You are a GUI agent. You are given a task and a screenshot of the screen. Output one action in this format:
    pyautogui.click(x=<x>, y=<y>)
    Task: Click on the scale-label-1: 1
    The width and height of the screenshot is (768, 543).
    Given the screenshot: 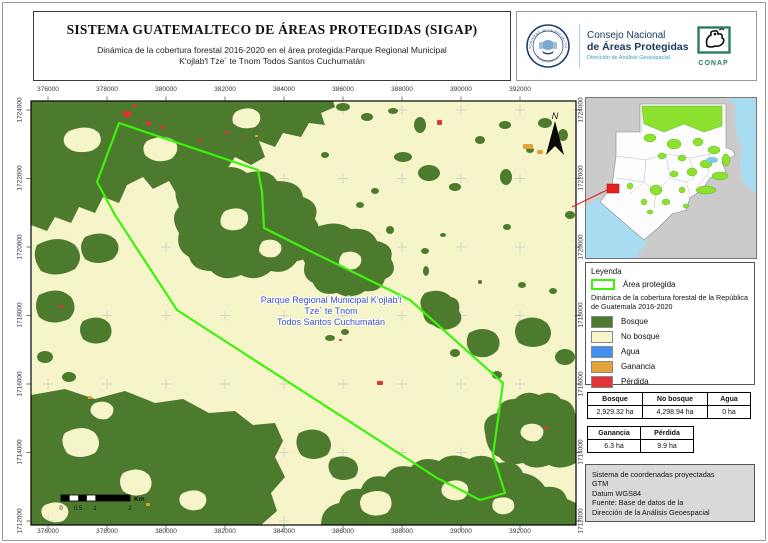 What is the action you would take?
    pyautogui.click(x=95, y=509)
    